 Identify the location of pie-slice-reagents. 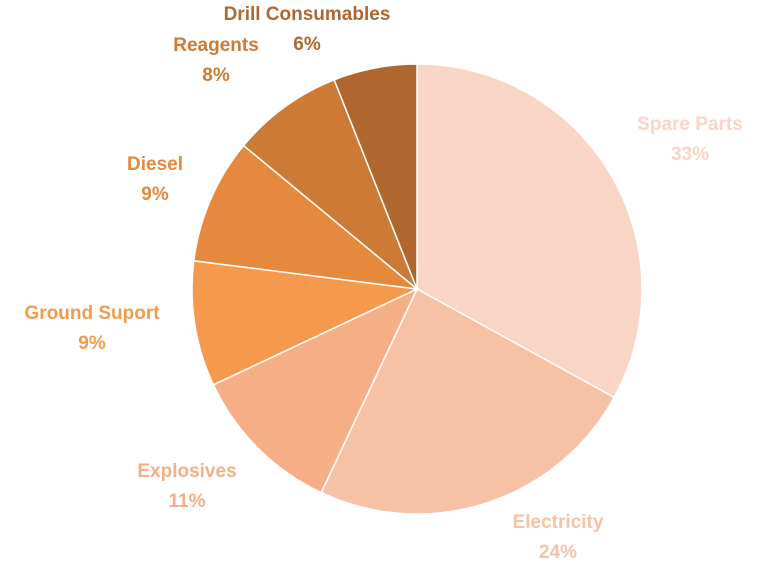
(330, 184).